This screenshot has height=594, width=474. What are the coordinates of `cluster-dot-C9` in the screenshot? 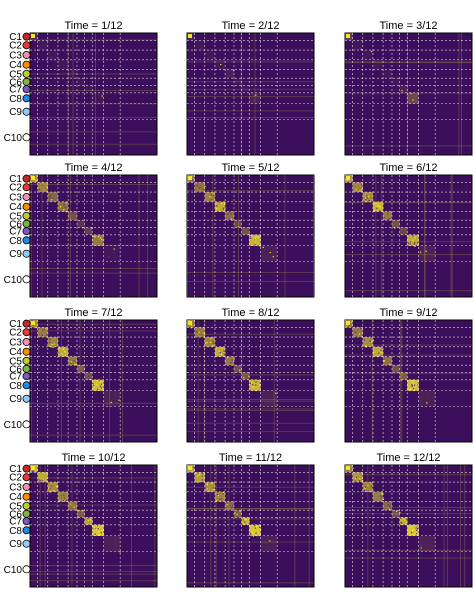 It's located at (26, 398).